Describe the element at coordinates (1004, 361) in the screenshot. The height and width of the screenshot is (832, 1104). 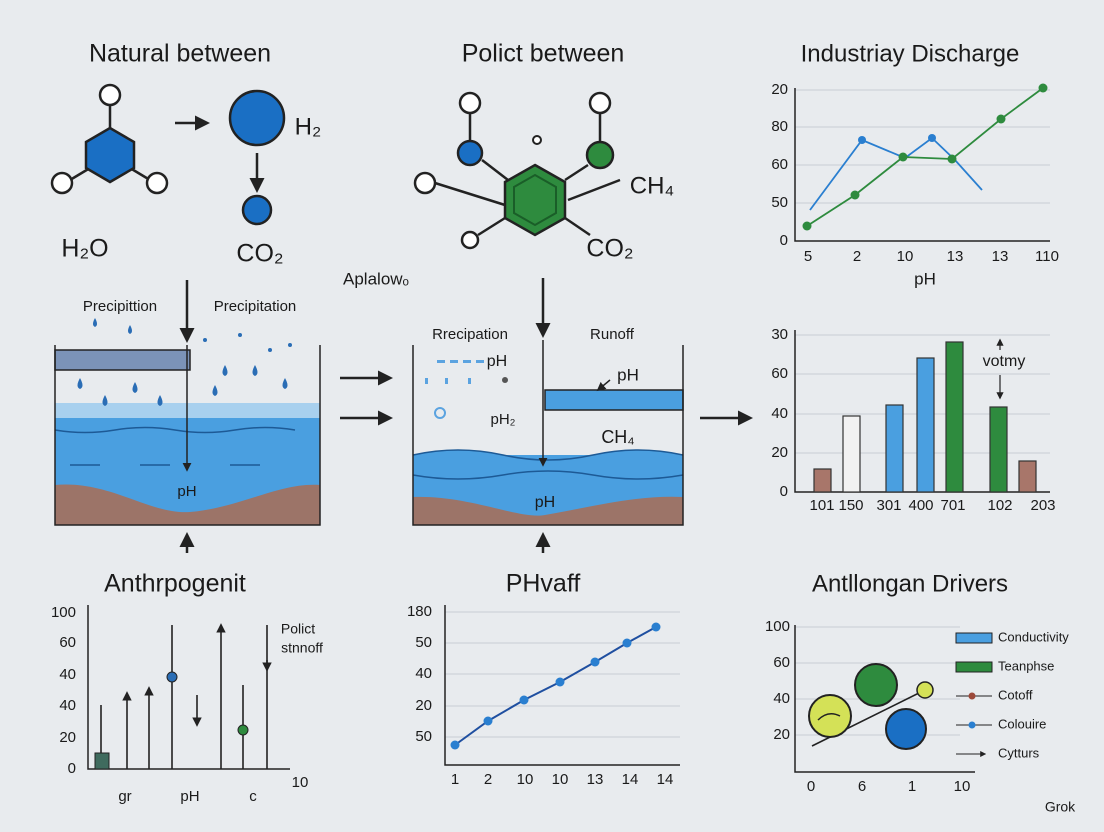
I see `annotation: votmy` at that location.